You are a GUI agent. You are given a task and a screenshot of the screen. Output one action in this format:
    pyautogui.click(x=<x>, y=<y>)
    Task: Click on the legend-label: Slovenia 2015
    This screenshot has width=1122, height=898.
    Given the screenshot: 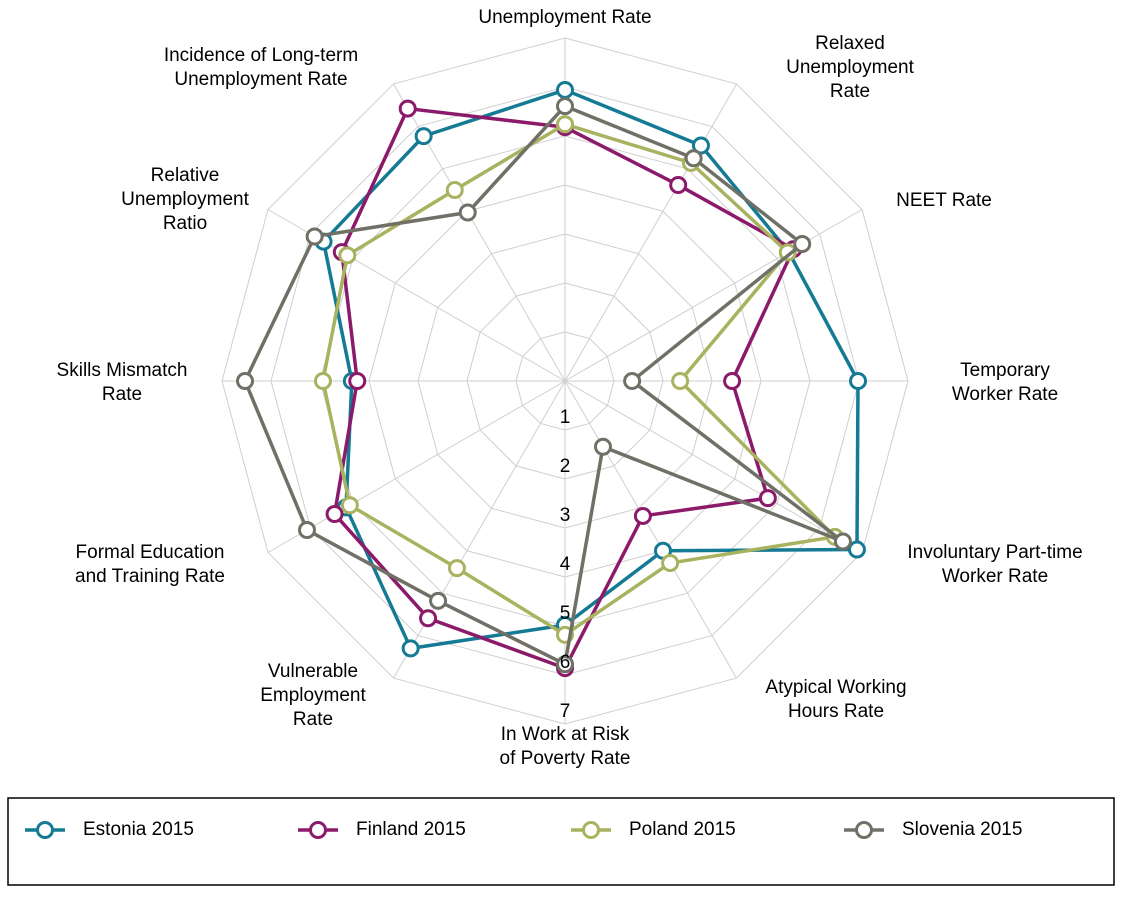 What is the action you would take?
    pyautogui.click(x=962, y=829)
    